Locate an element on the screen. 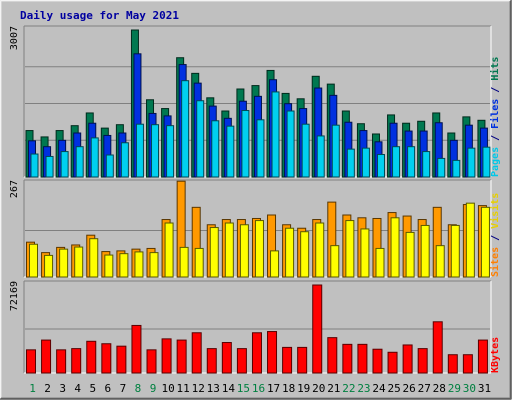  legend-entry: KBytes is located at coordinates (495, 355).